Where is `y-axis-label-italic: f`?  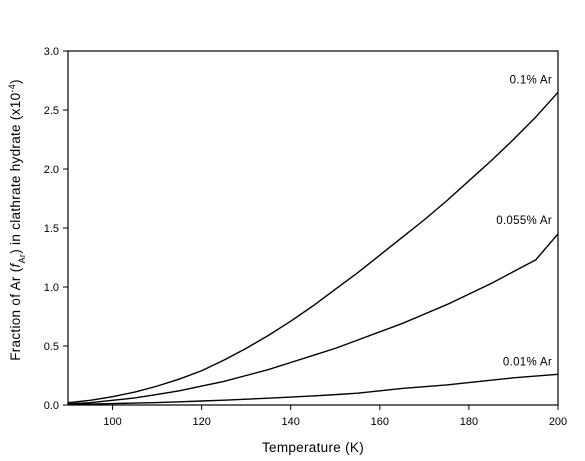 y-axis-label-italic: f is located at coordinates (15, 264).